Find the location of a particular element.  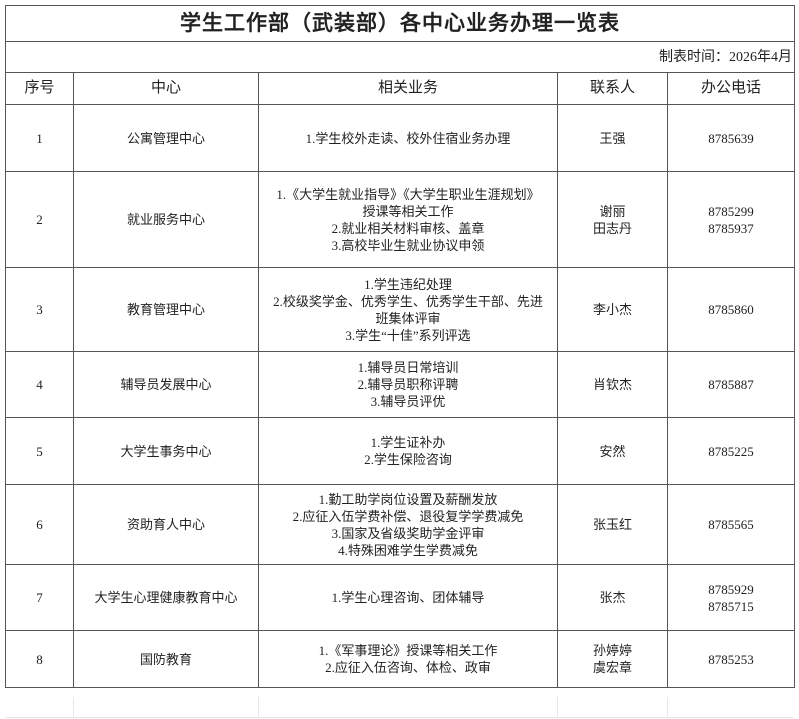

cell-no: 6 is located at coordinates (39, 524).